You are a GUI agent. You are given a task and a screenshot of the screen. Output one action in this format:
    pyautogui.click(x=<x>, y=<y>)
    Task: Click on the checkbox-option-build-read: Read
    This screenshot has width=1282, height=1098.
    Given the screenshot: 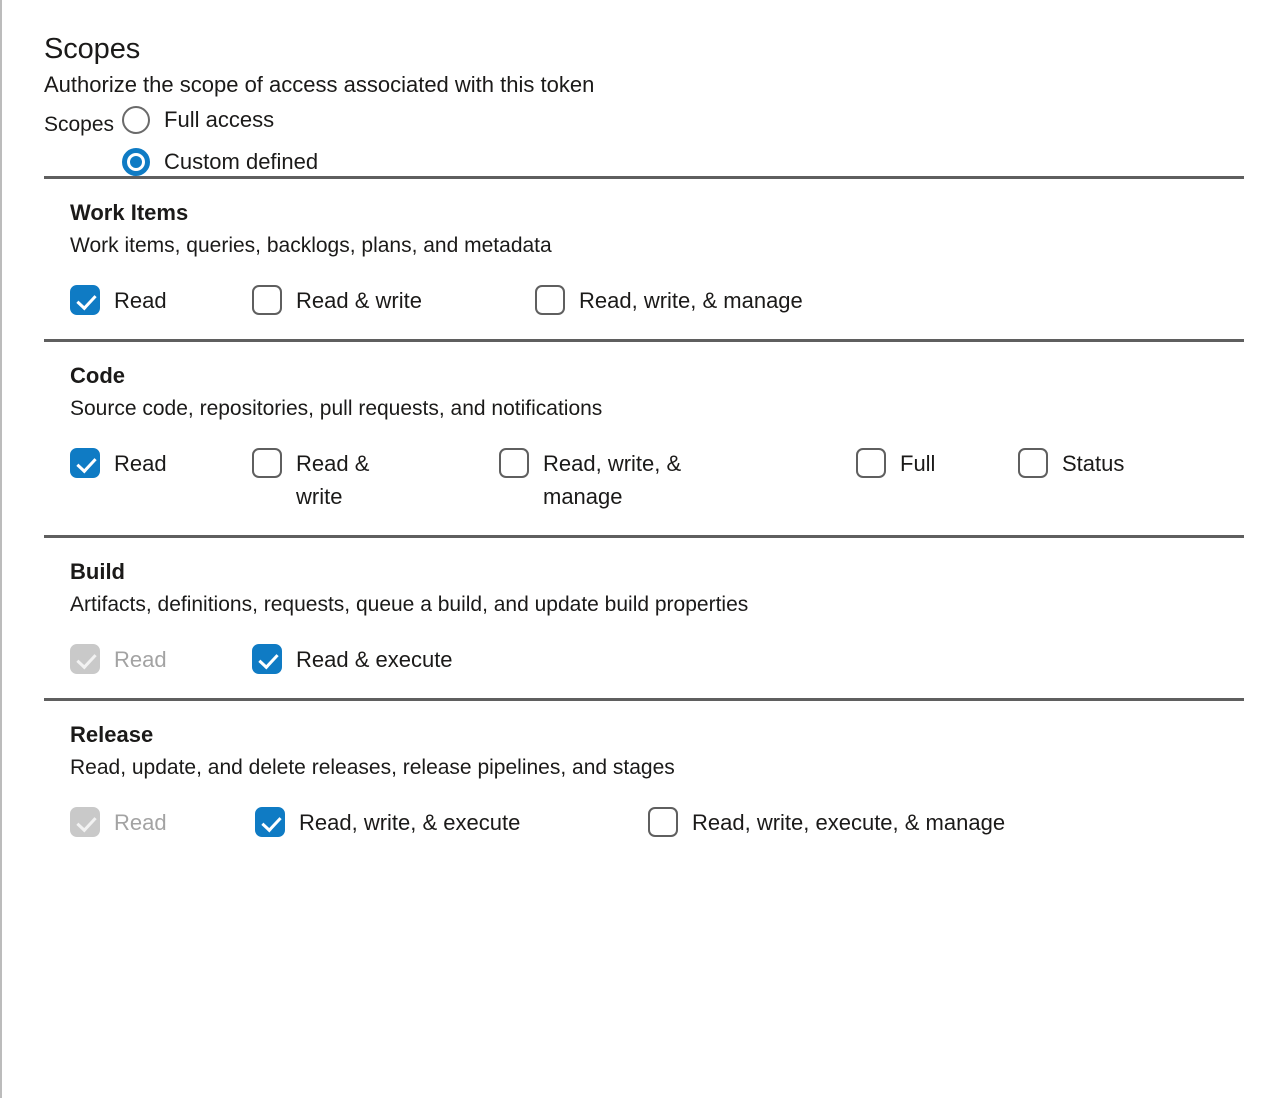 What is the action you would take?
    pyautogui.click(x=161, y=659)
    